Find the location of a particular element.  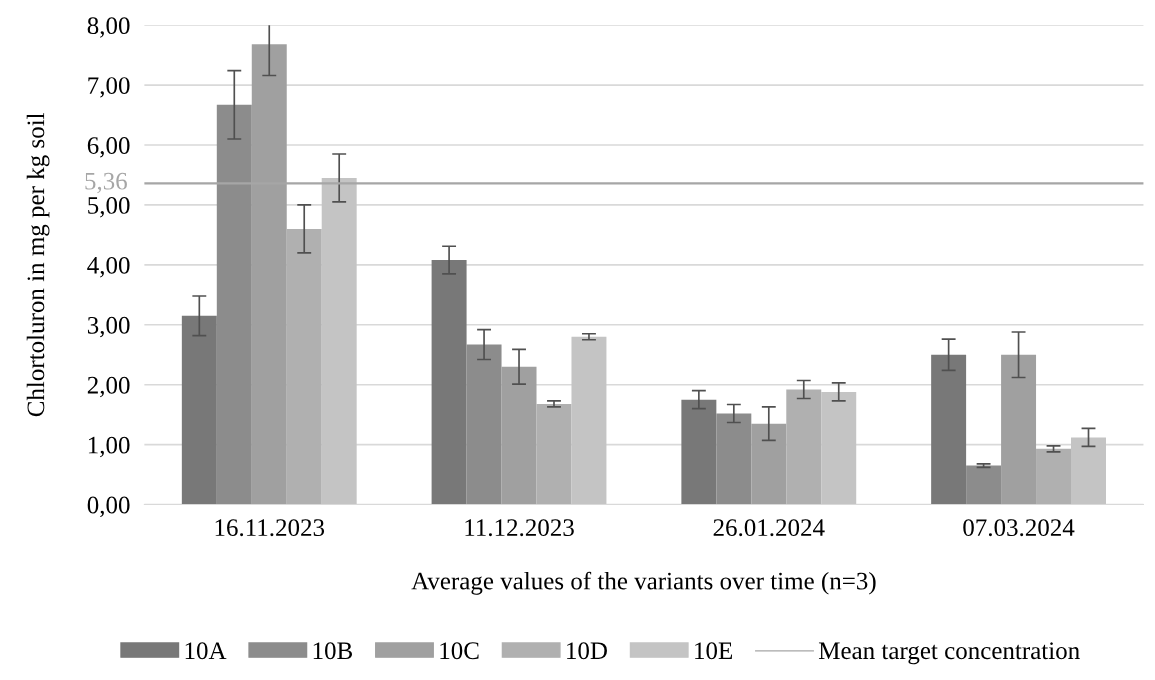

x-tick-label: 16.11.2023 is located at coordinates (270, 528).